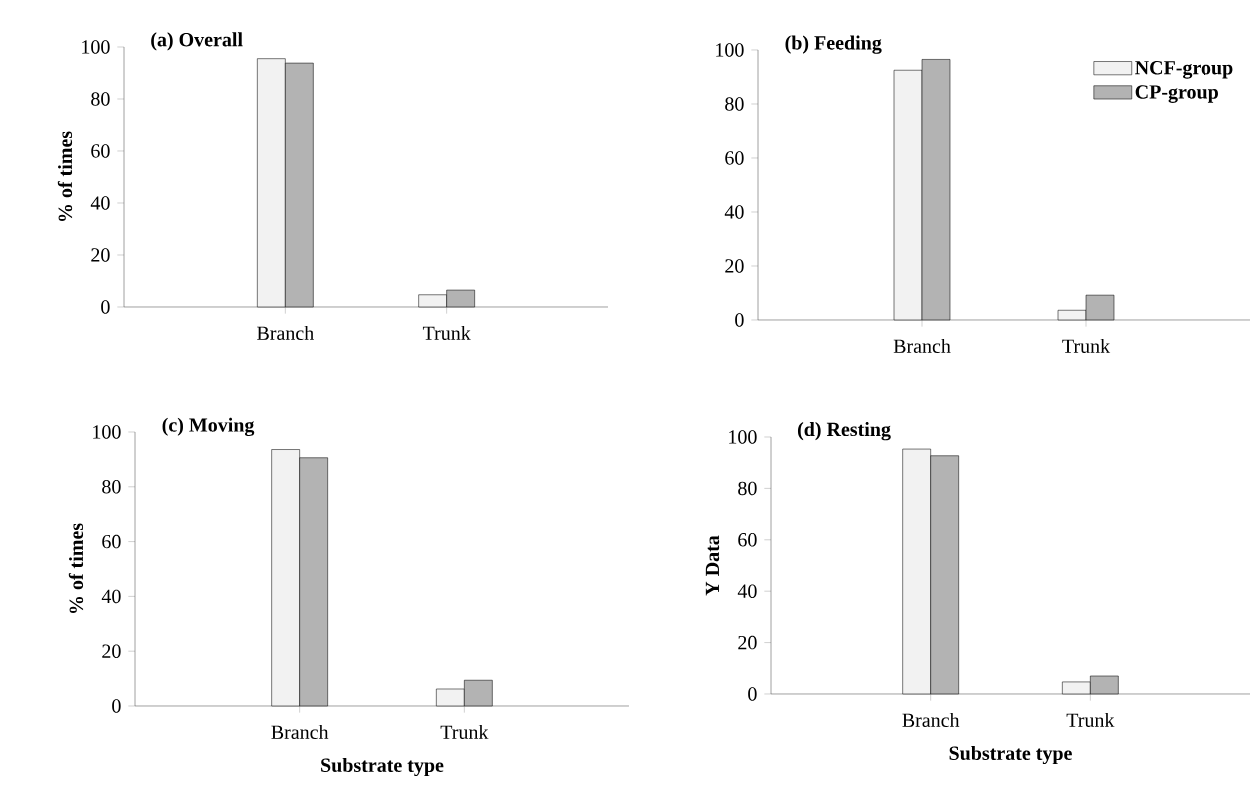 This screenshot has height=791, width=1258. What do you see at coordinates (844, 431) in the screenshot?
I see `chart-title: (d) Resting` at bounding box center [844, 431].